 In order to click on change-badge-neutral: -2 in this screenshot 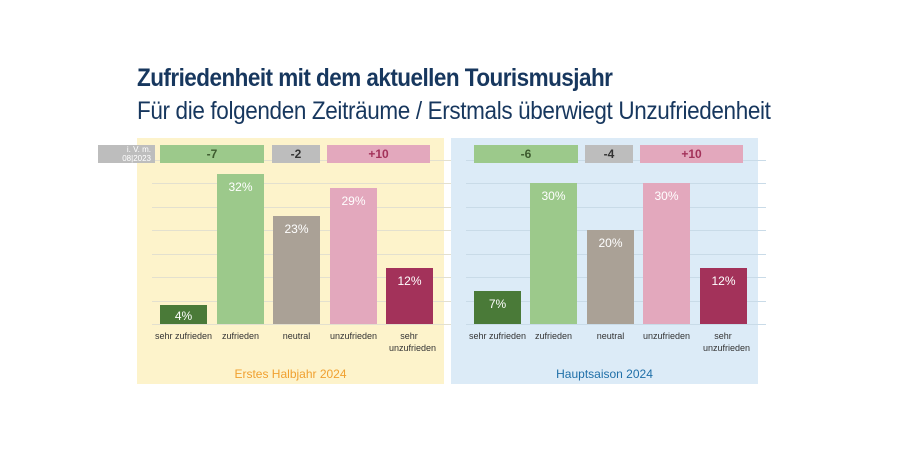, I will do `click(296, 154)`.